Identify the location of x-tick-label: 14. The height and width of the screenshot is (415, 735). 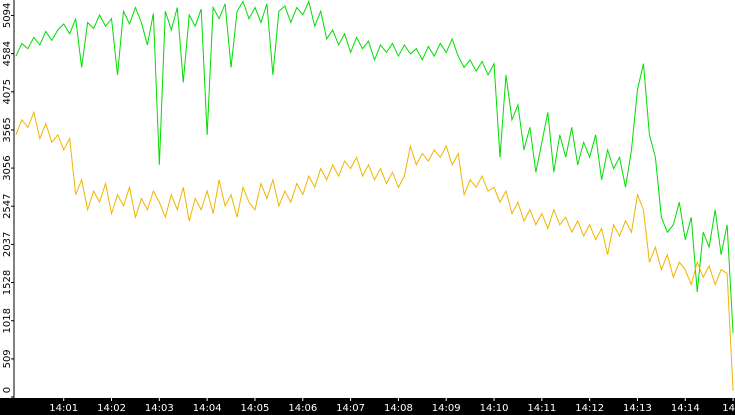
(728, 408).